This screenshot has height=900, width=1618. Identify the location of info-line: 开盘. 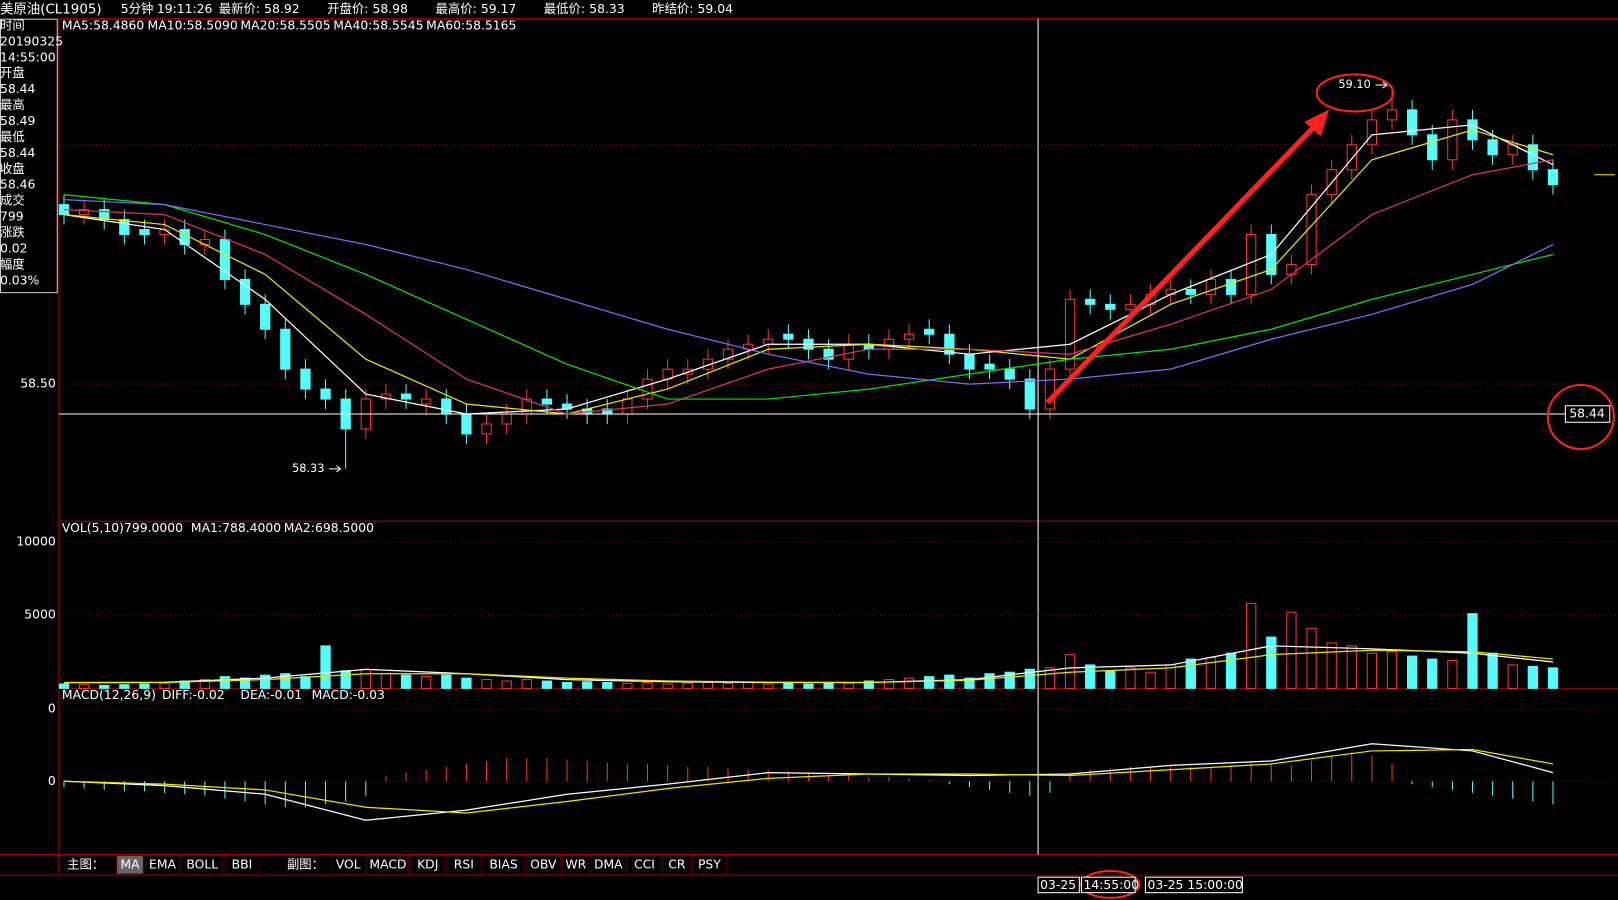
(12, 72).